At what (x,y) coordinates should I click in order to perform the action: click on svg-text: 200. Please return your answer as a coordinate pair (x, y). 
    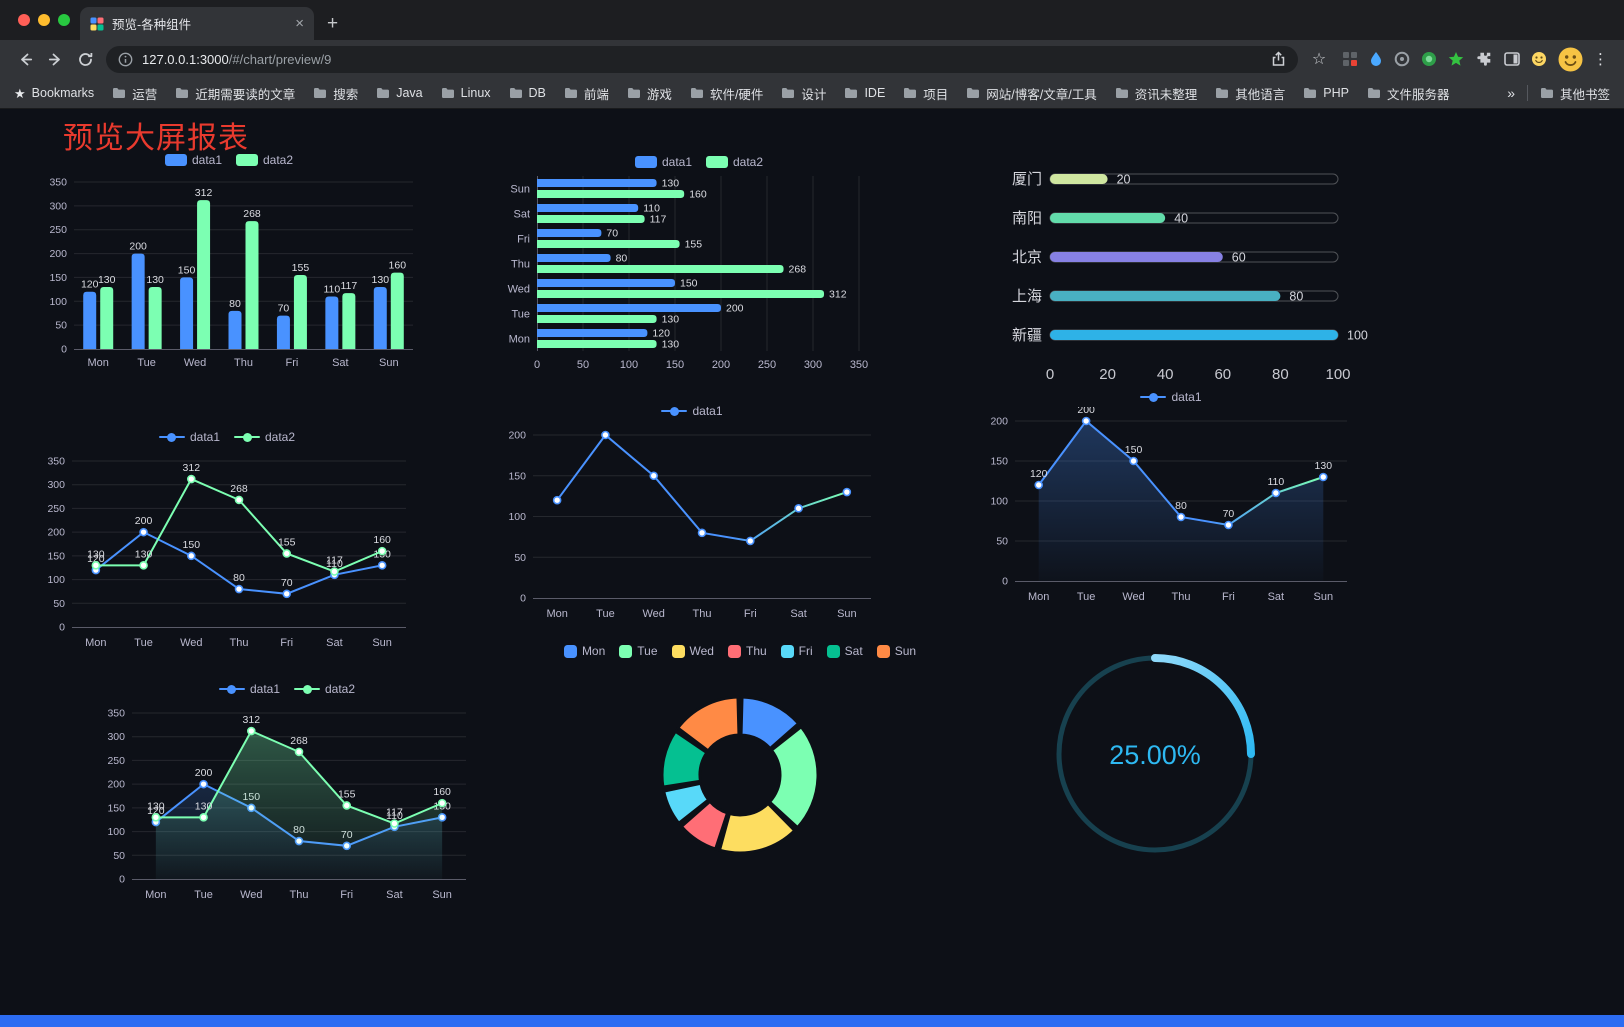
    Looking at the image, I should click on (999, 422).